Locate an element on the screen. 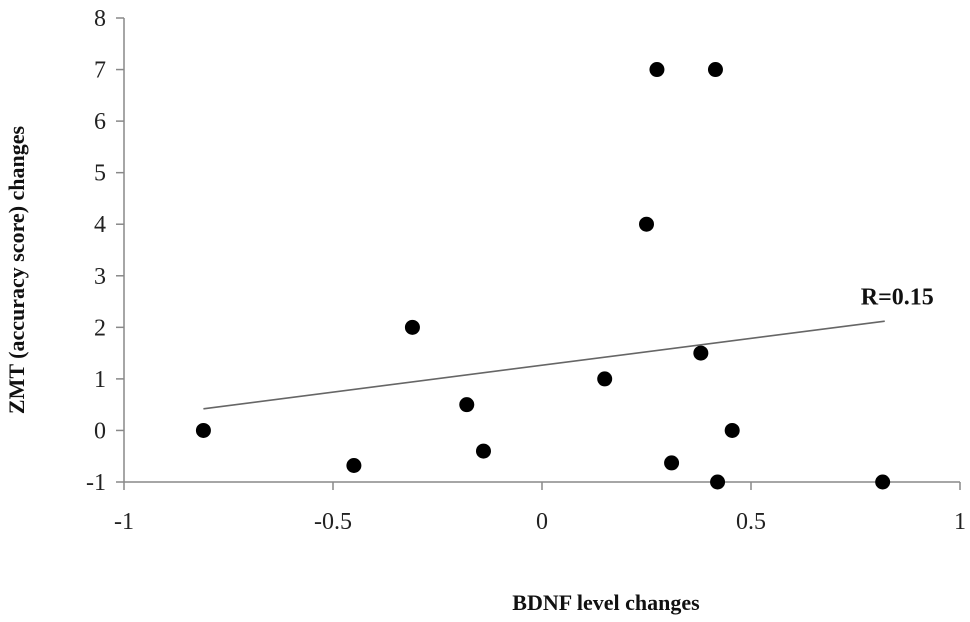 This screenshot has width=970, height=622. x-tick-label: 1 is located at coordinates (960, 522).